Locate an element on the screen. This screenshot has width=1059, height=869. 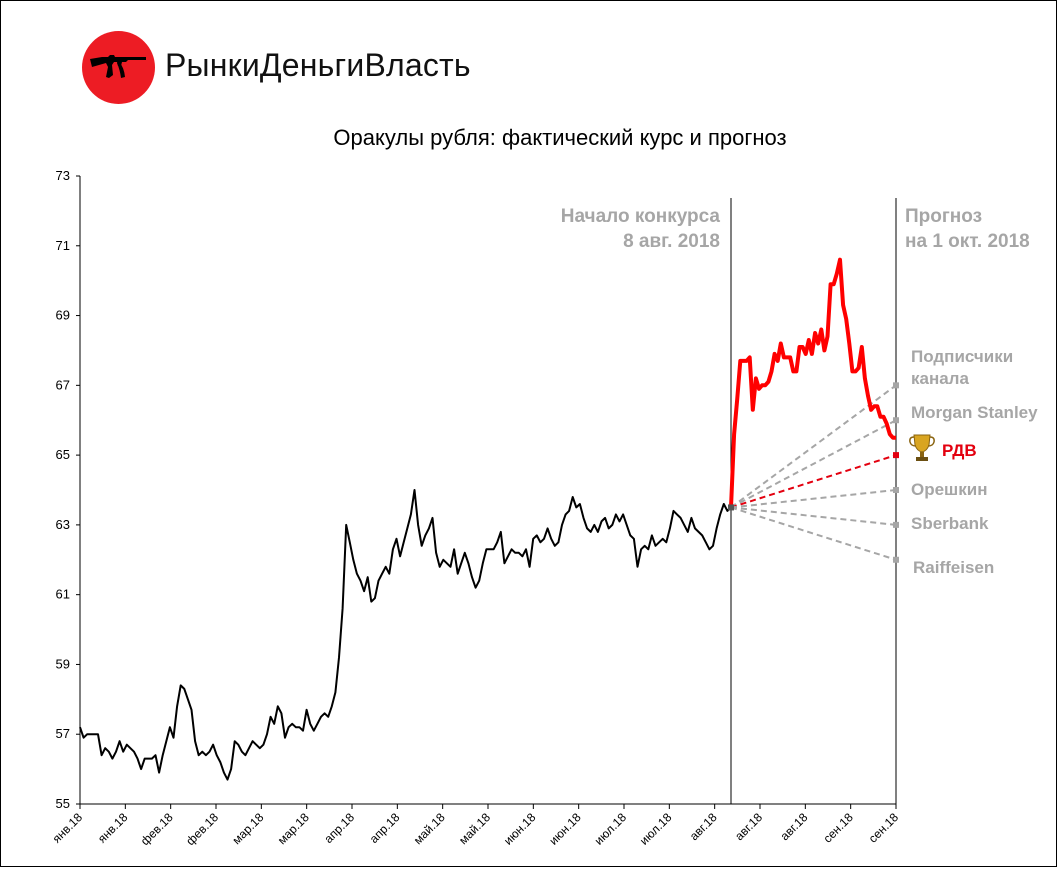
forecast-label: РДВ is located at coordinates (959, 450).